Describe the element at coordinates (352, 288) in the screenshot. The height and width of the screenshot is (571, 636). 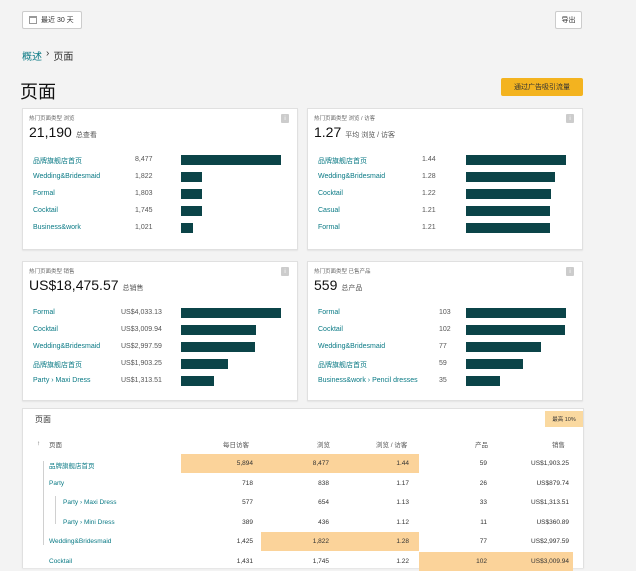
I see `metric-caption: 总产品` at that location.